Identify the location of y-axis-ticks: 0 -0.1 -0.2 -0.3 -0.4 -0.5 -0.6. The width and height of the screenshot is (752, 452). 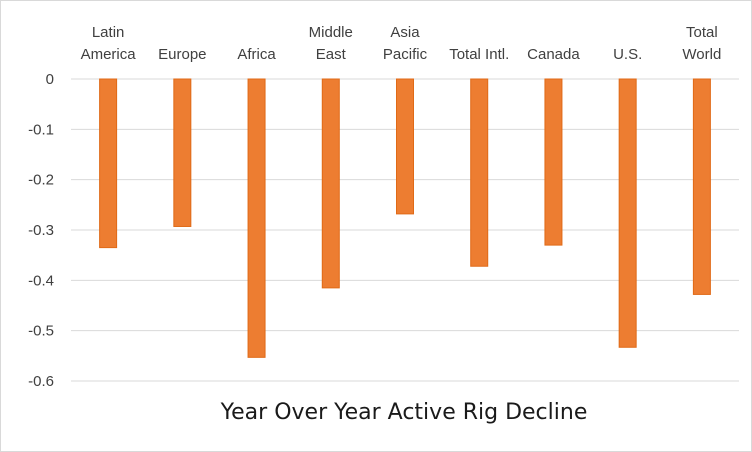
(41, 230).